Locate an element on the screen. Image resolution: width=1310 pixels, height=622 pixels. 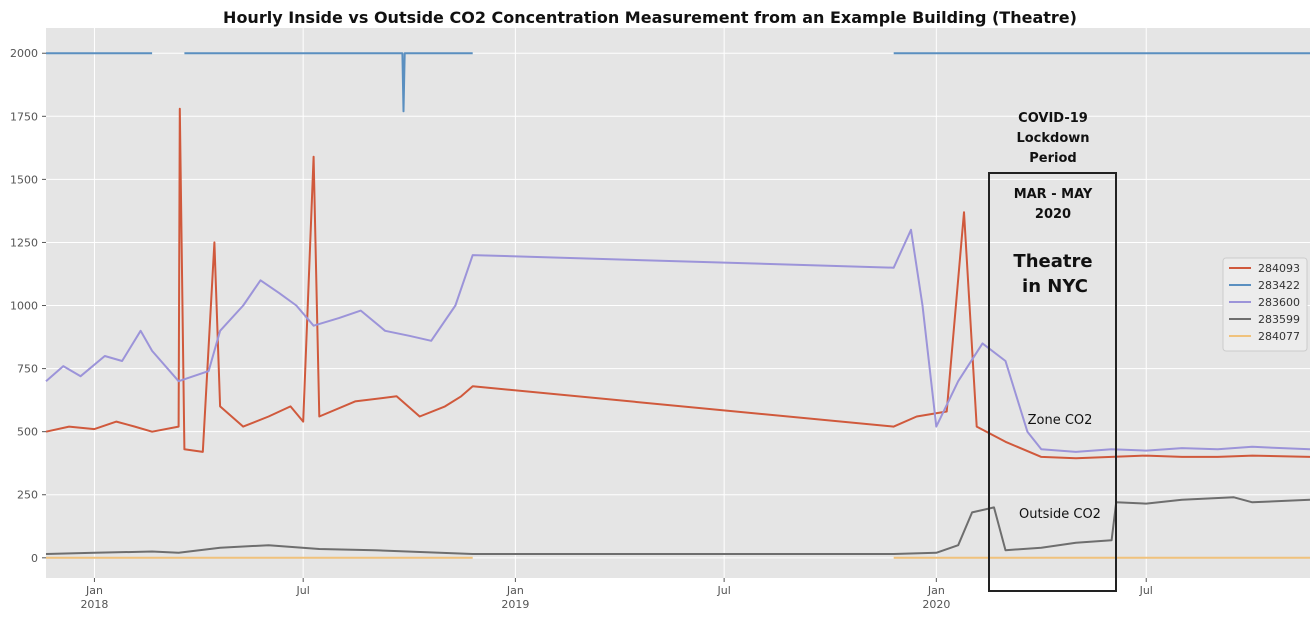
zone-co2-label: Zone CO2 is located at coordinates (1060, 420).